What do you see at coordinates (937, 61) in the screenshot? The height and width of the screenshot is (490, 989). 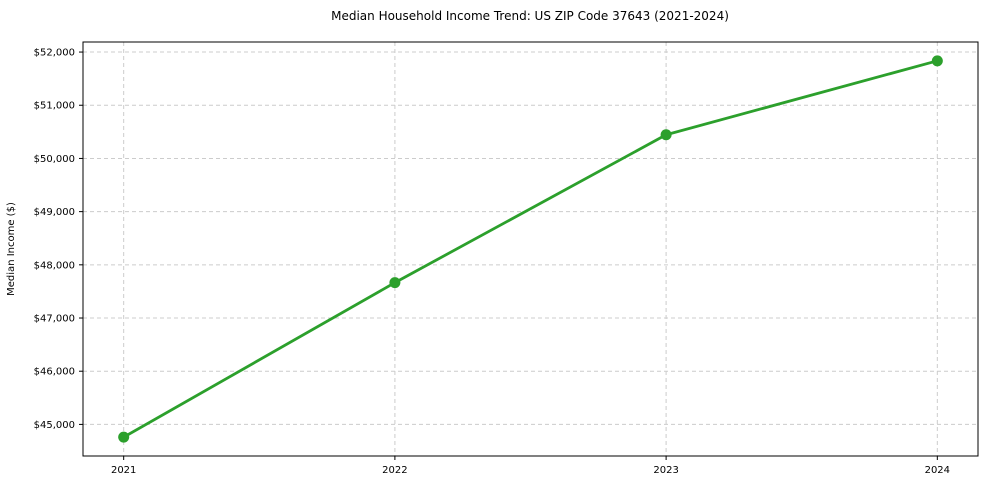 I see `data-point-2024` at bounding box center [937, 61].